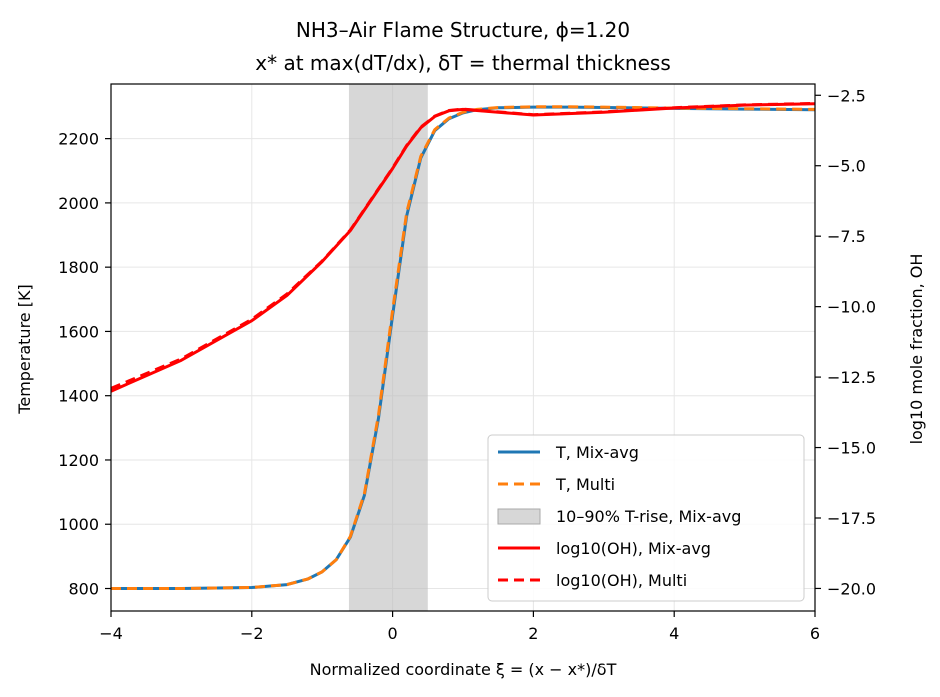  I want to click on y-left-tick-label: 1400, so click(78, 396).